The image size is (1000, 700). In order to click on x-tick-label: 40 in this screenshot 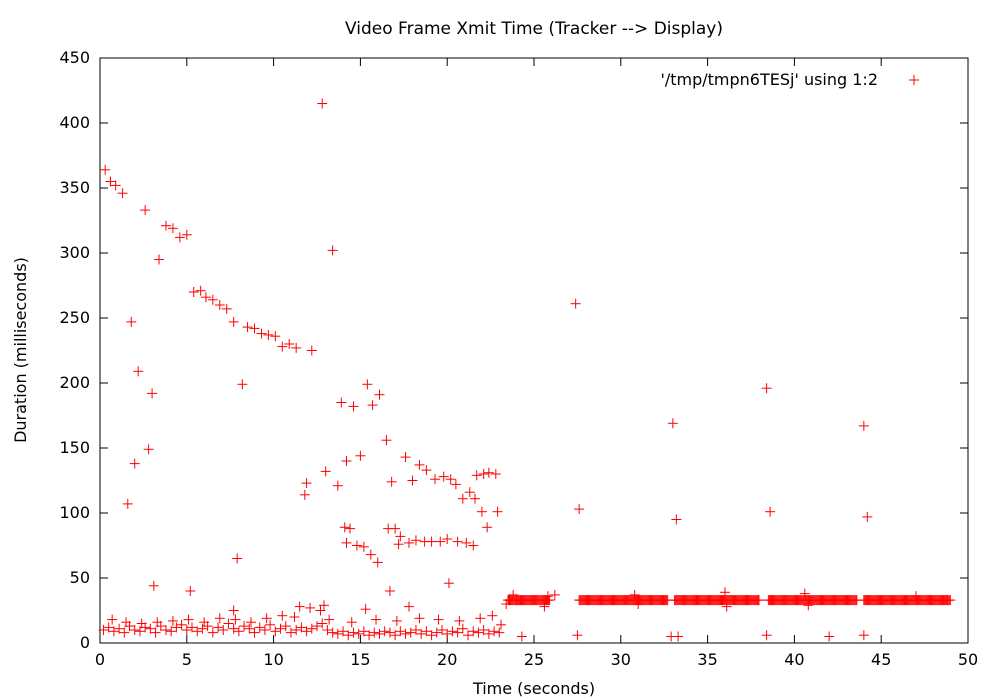, I will do `click(794, 659)`.